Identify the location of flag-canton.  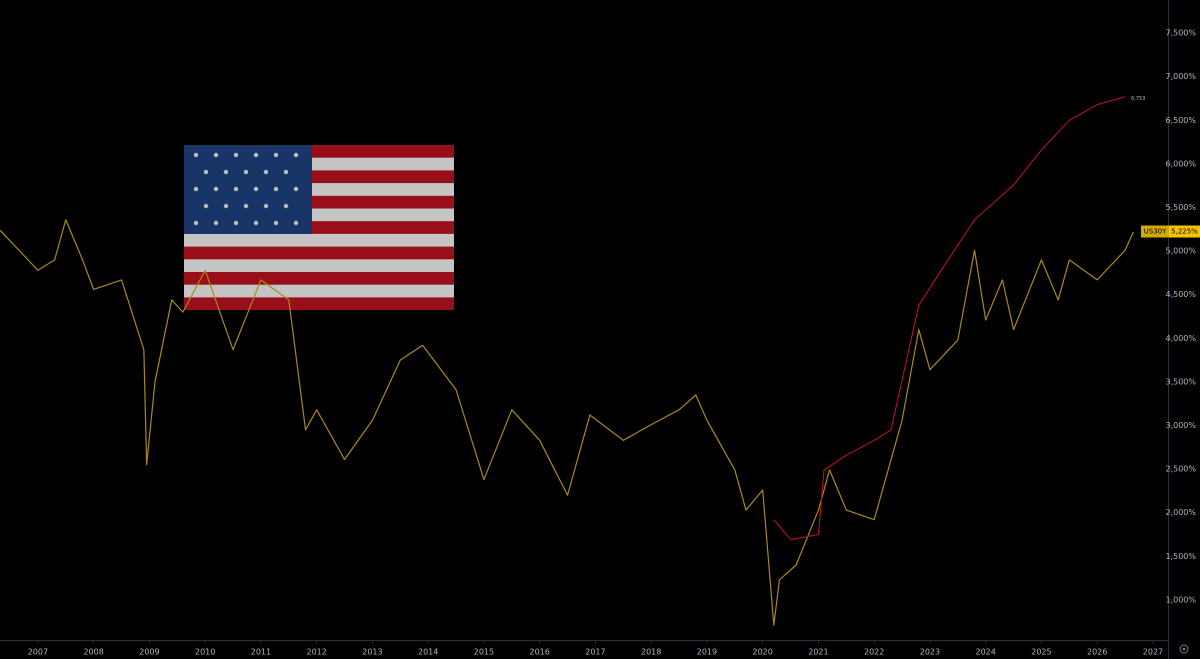
(248, 189).